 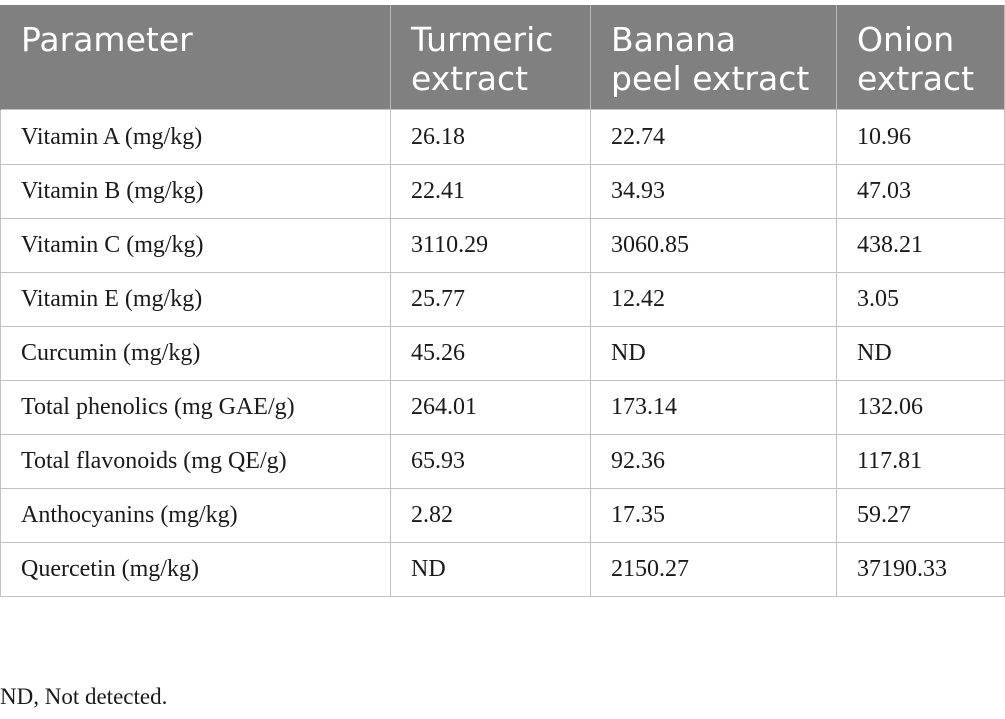 What do you see at coordinates (920, 299) in the screenshot?
I see `onion-value-cell: 3.05` at bounding box center [920, 299].